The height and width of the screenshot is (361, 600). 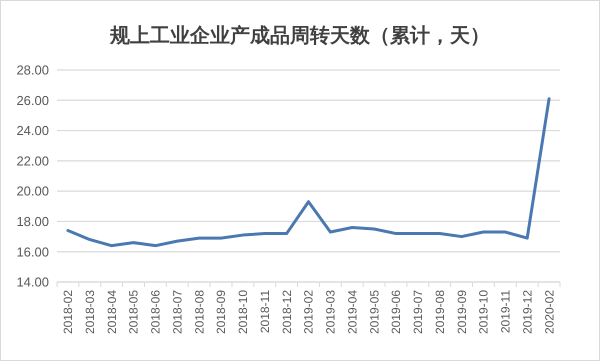 What do you see at coordinates (331, 312) in the screenshot?
I see `x-tick-label: 2019-03` at bounding box center [331, 312].